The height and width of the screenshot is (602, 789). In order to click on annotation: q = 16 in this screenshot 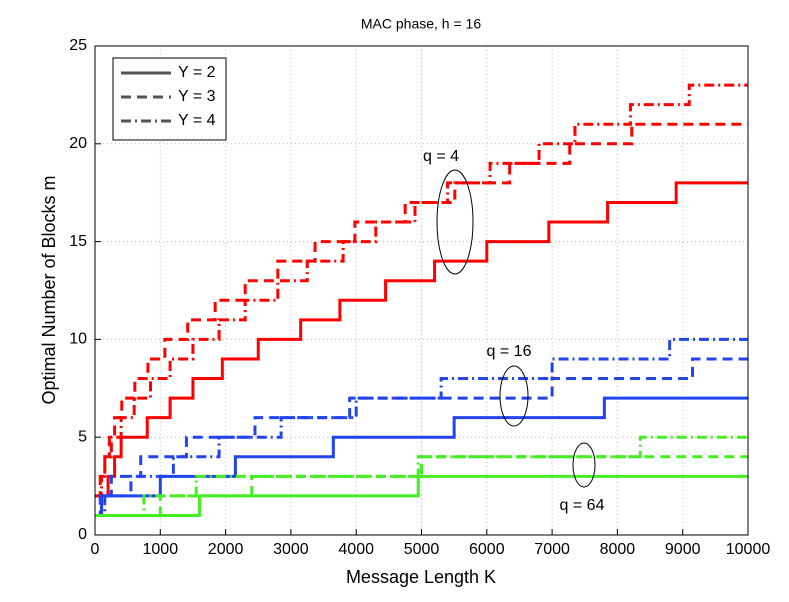, I will do `click(509, 351)`.